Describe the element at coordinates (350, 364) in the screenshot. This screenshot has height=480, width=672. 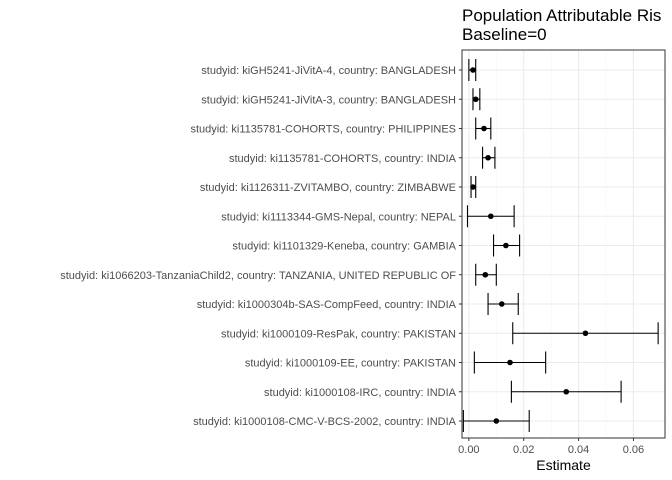
I see `y-tick-label: studyid: ki1000109-EE, country: PAKISTAN` at that location.